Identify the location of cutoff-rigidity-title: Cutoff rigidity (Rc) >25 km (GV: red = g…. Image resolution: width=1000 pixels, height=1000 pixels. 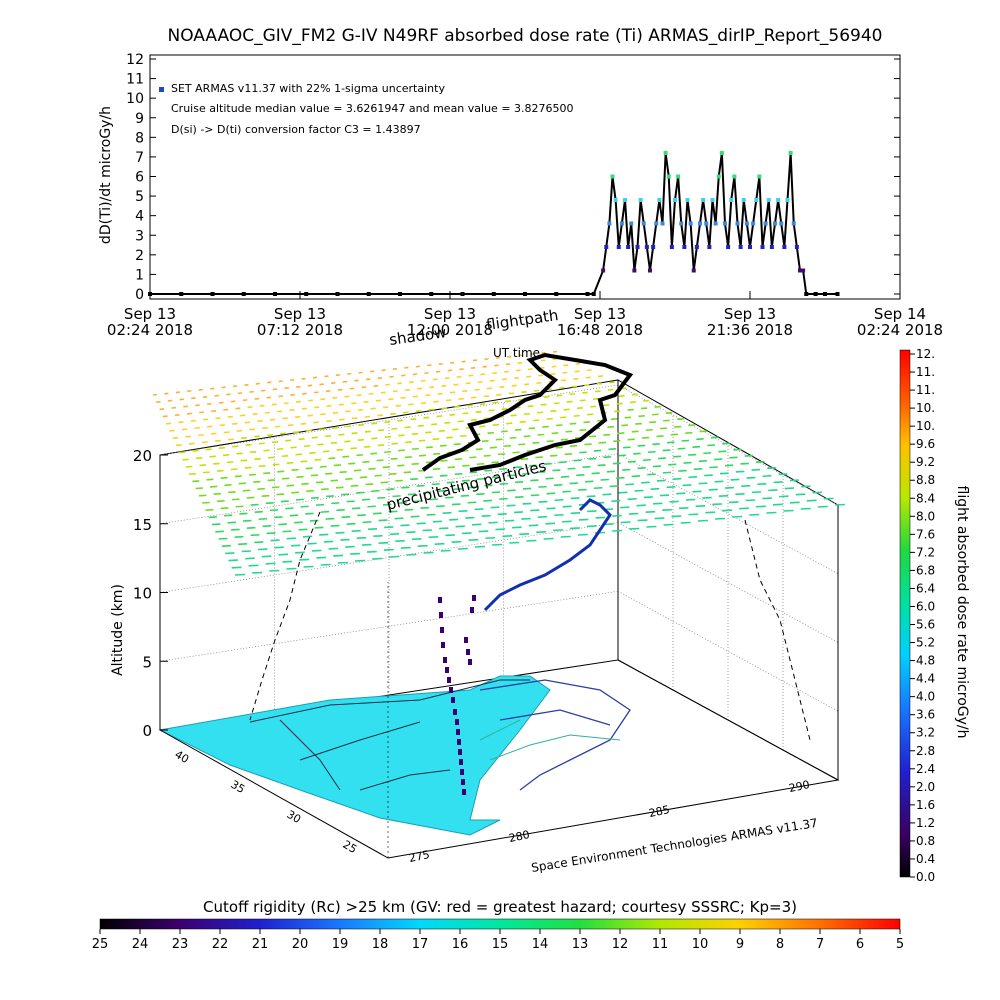
(500, 907).